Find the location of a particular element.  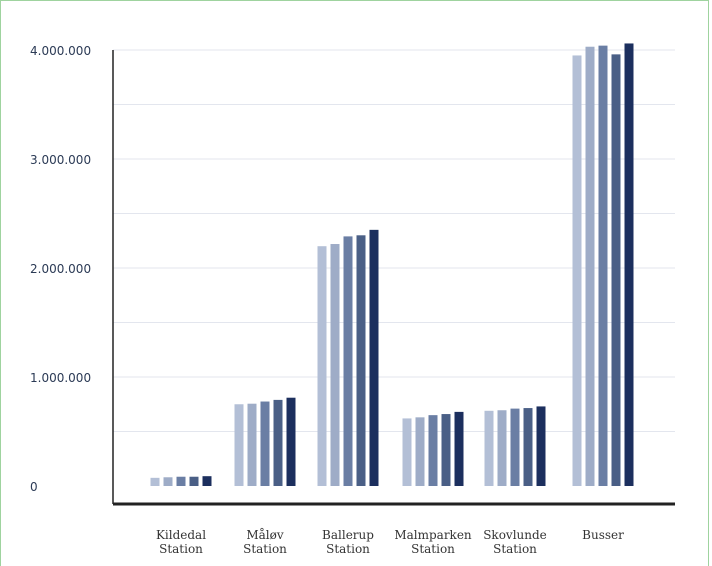

y-tick-label: 1.000.000 is located at coordinates (60, 378).